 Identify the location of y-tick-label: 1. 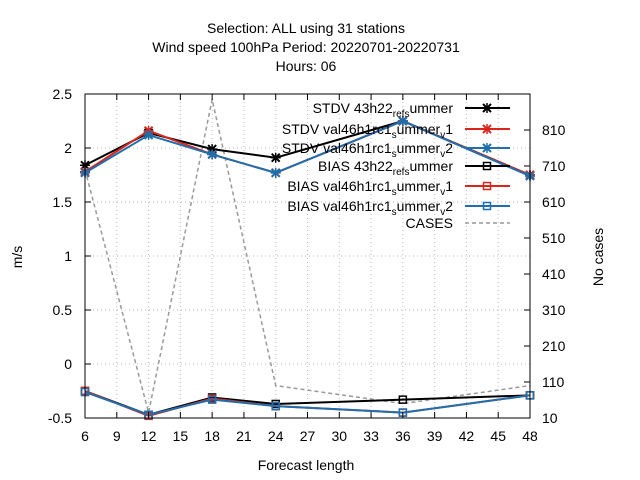
(68, 256).